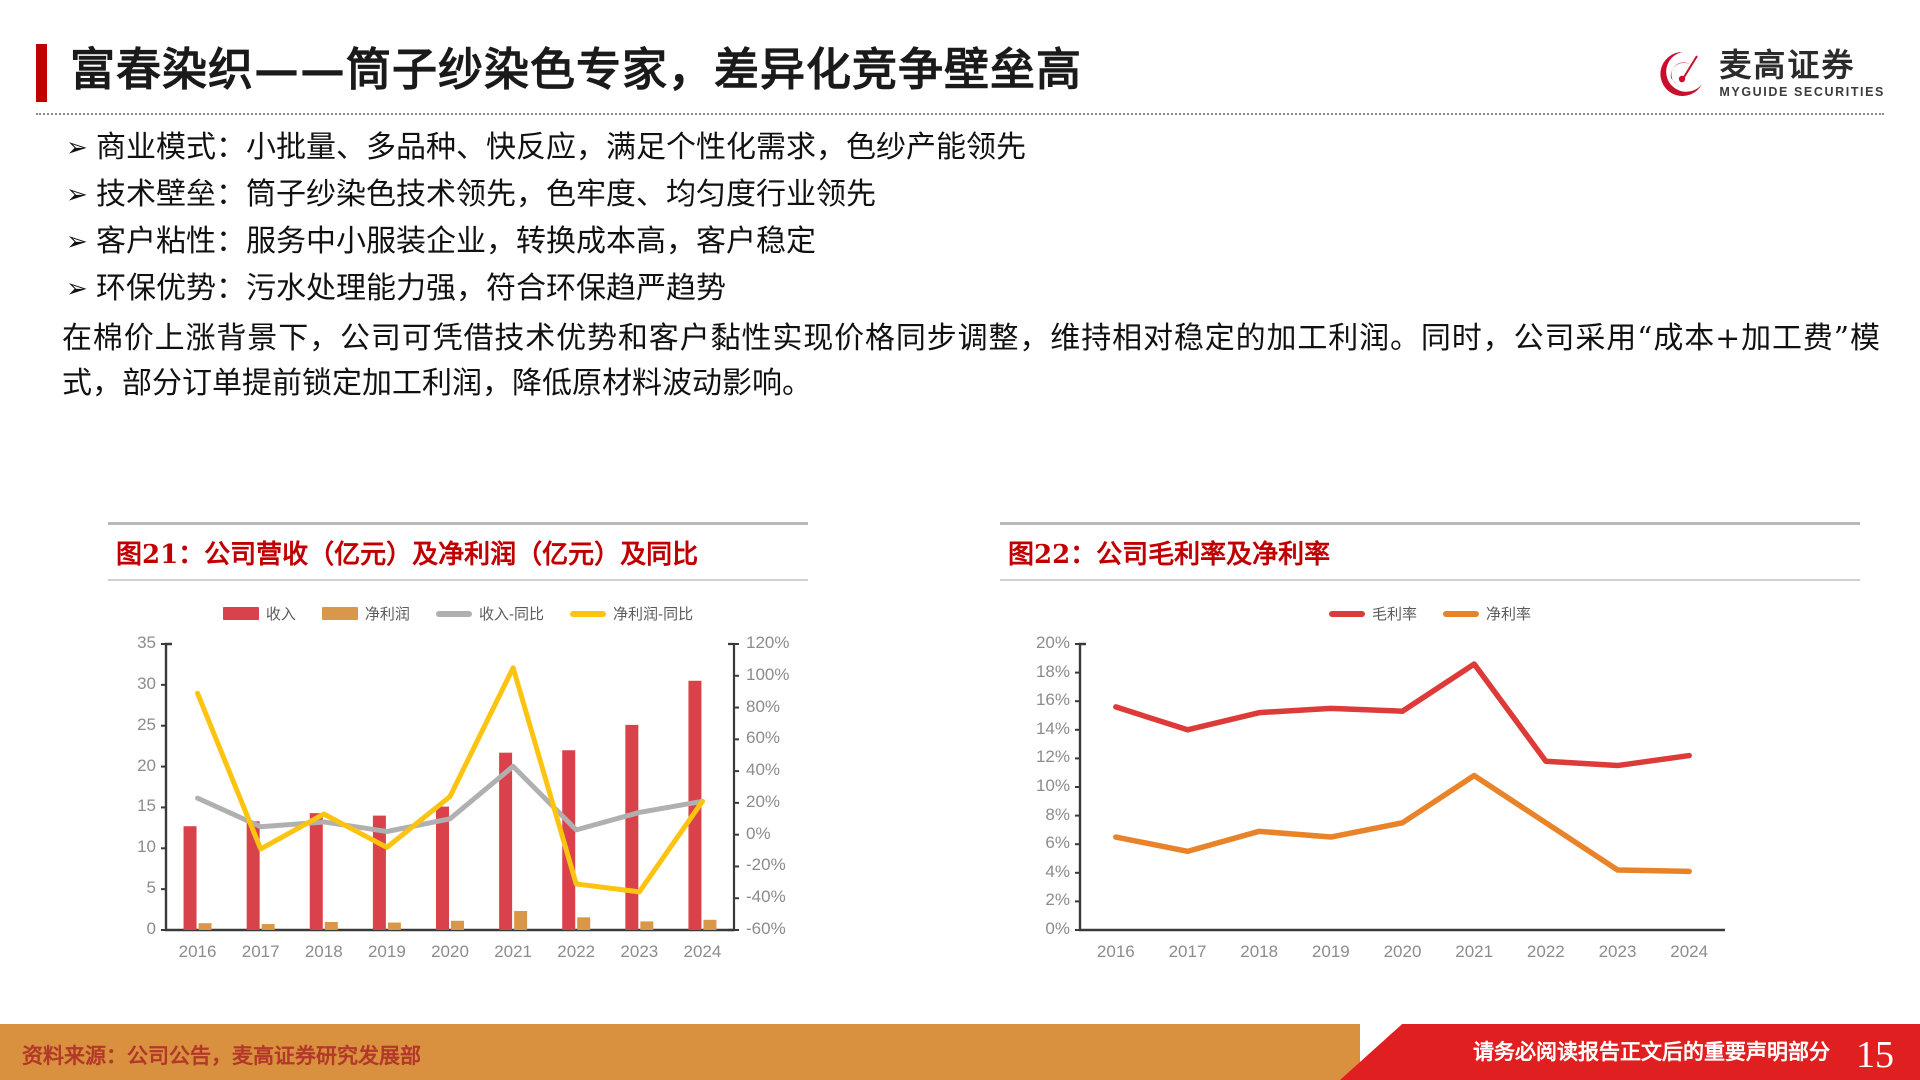  I want to click on footer-source-band, so click(680, 1052).